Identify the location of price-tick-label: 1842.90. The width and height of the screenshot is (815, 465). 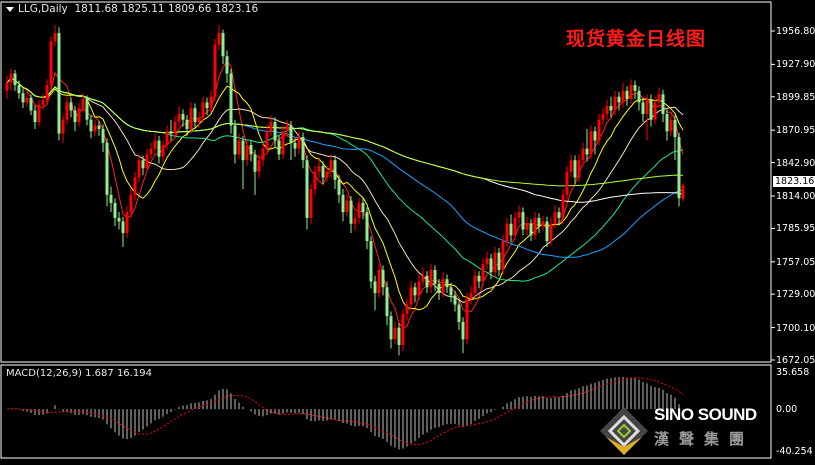
(795, 163).